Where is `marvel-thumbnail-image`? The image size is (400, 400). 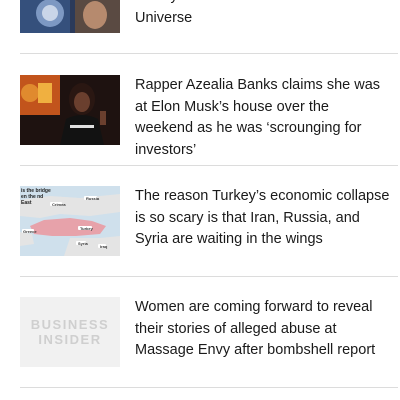 marvel-thumbnail-image is located at coordinates (70, 16).